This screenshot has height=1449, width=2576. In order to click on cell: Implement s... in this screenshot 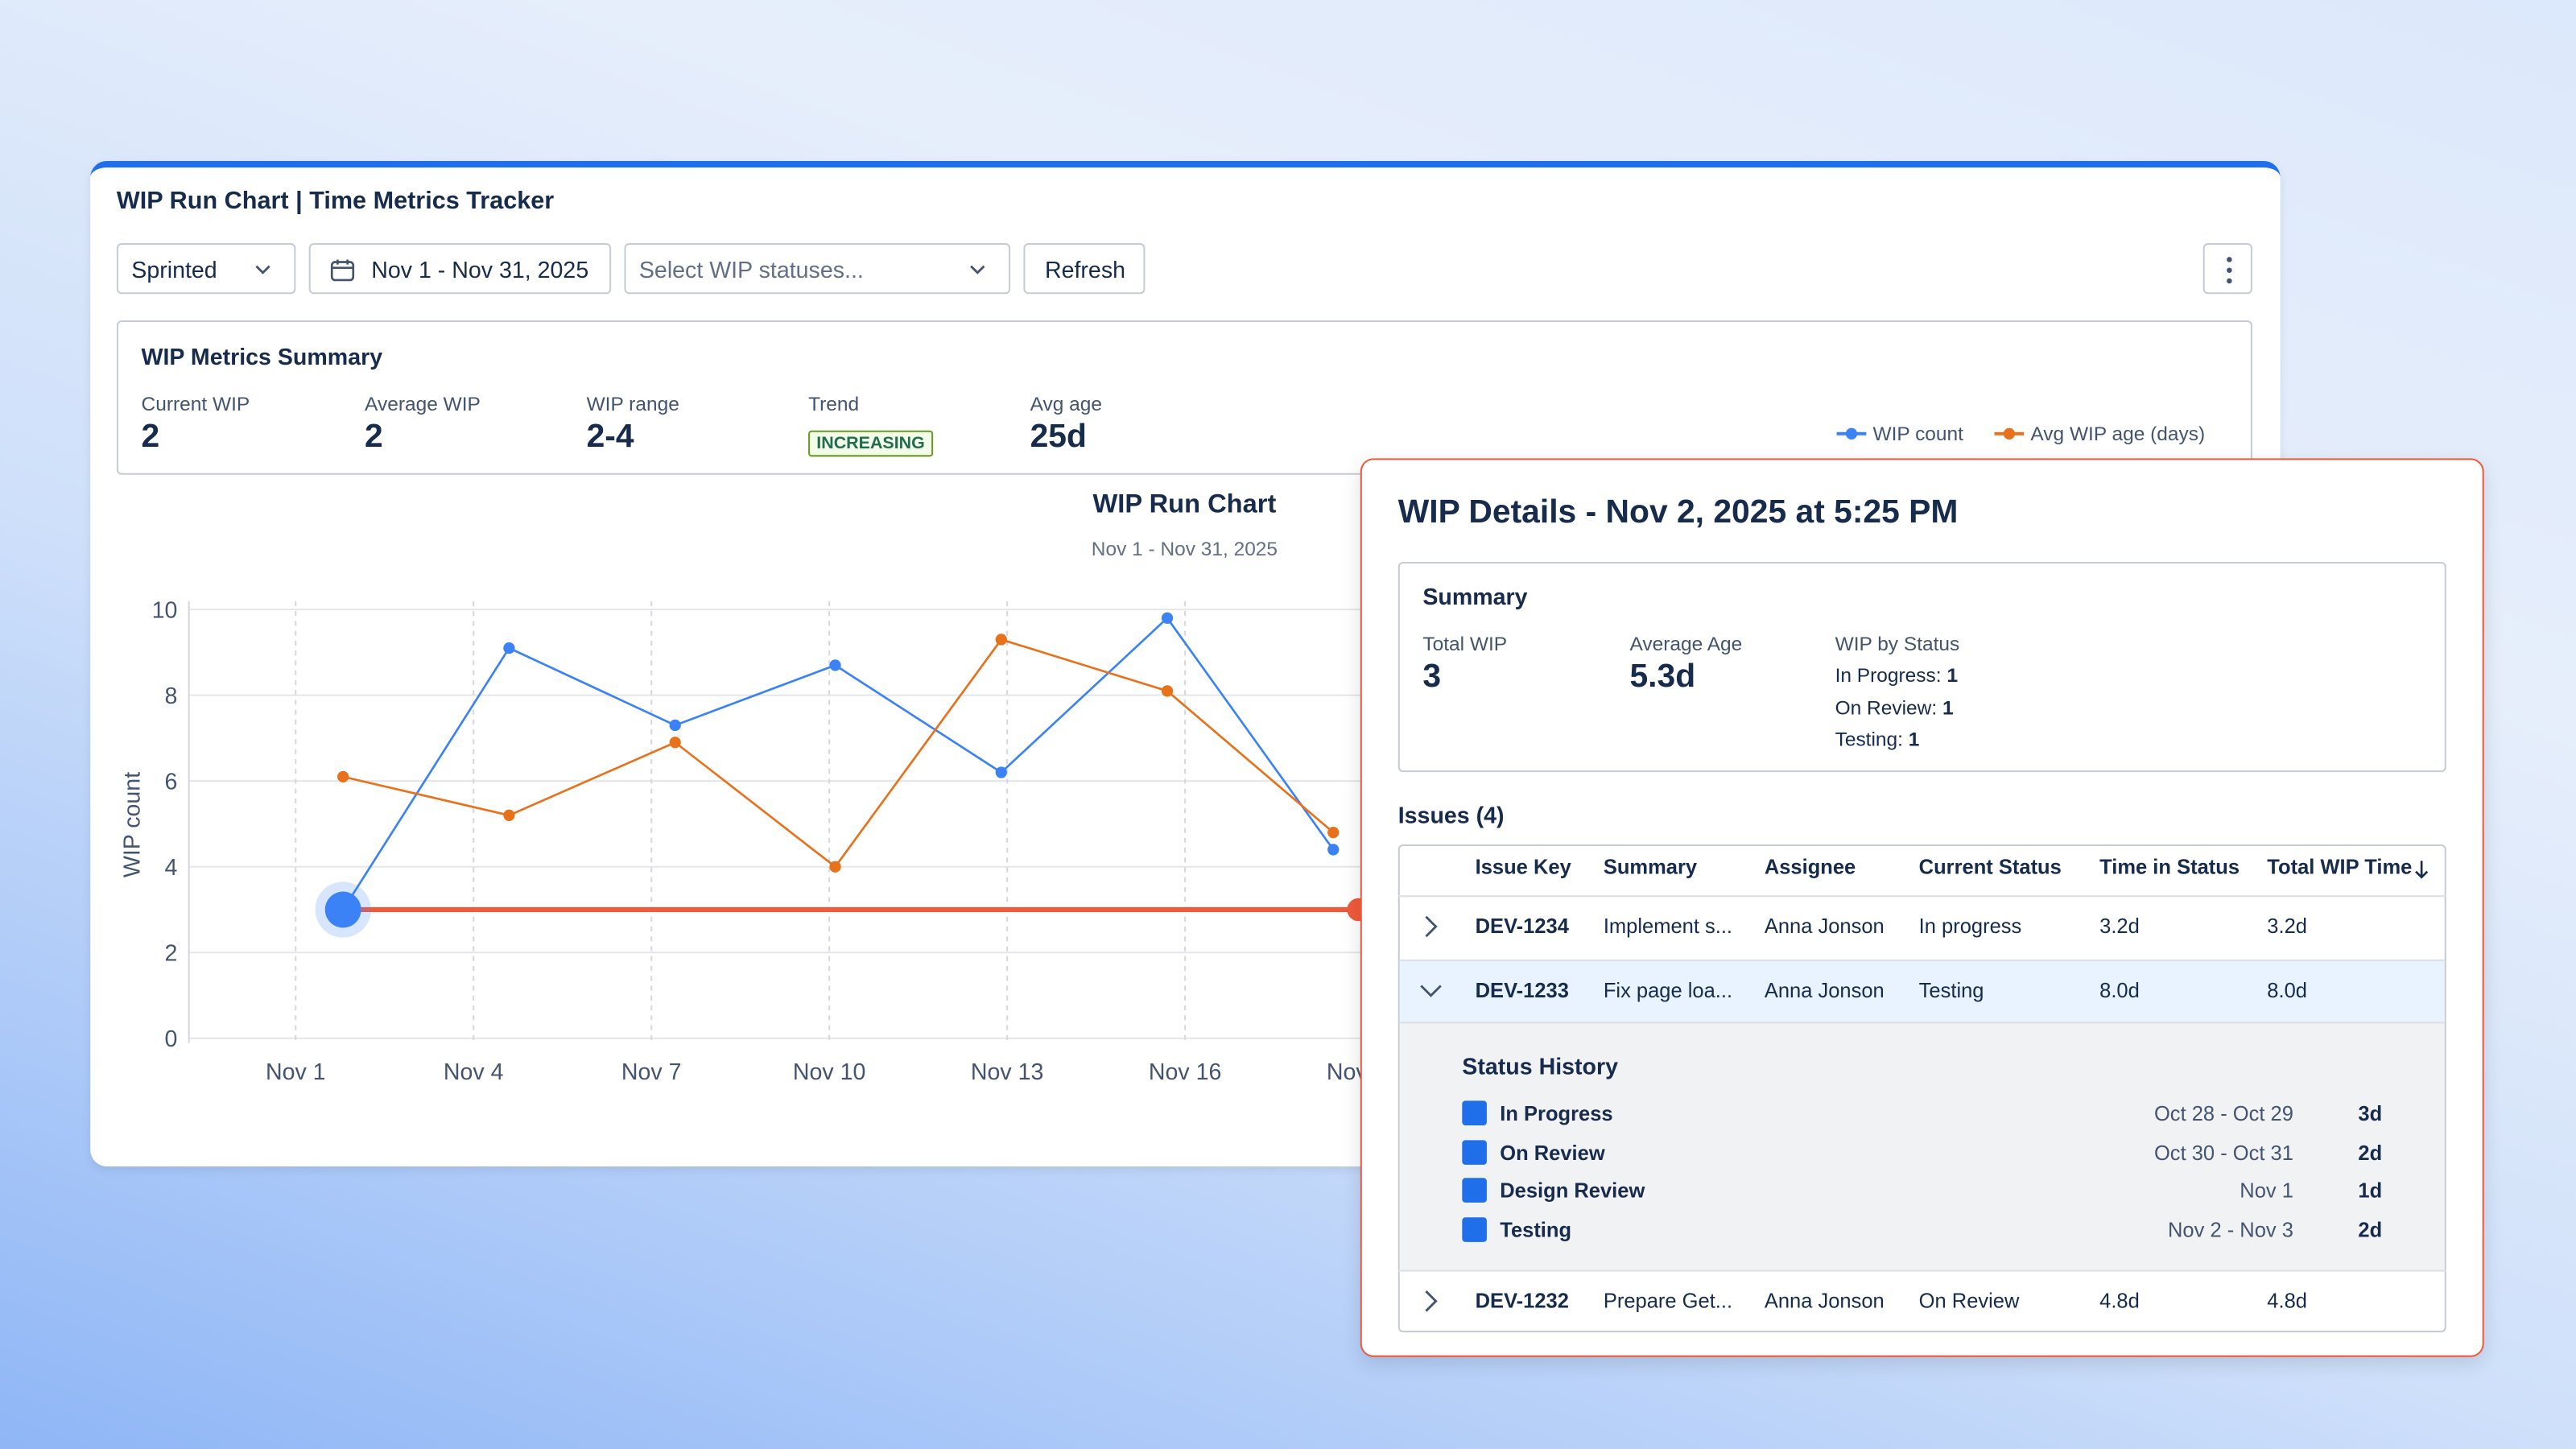, I will do `click(1668, 926)`.